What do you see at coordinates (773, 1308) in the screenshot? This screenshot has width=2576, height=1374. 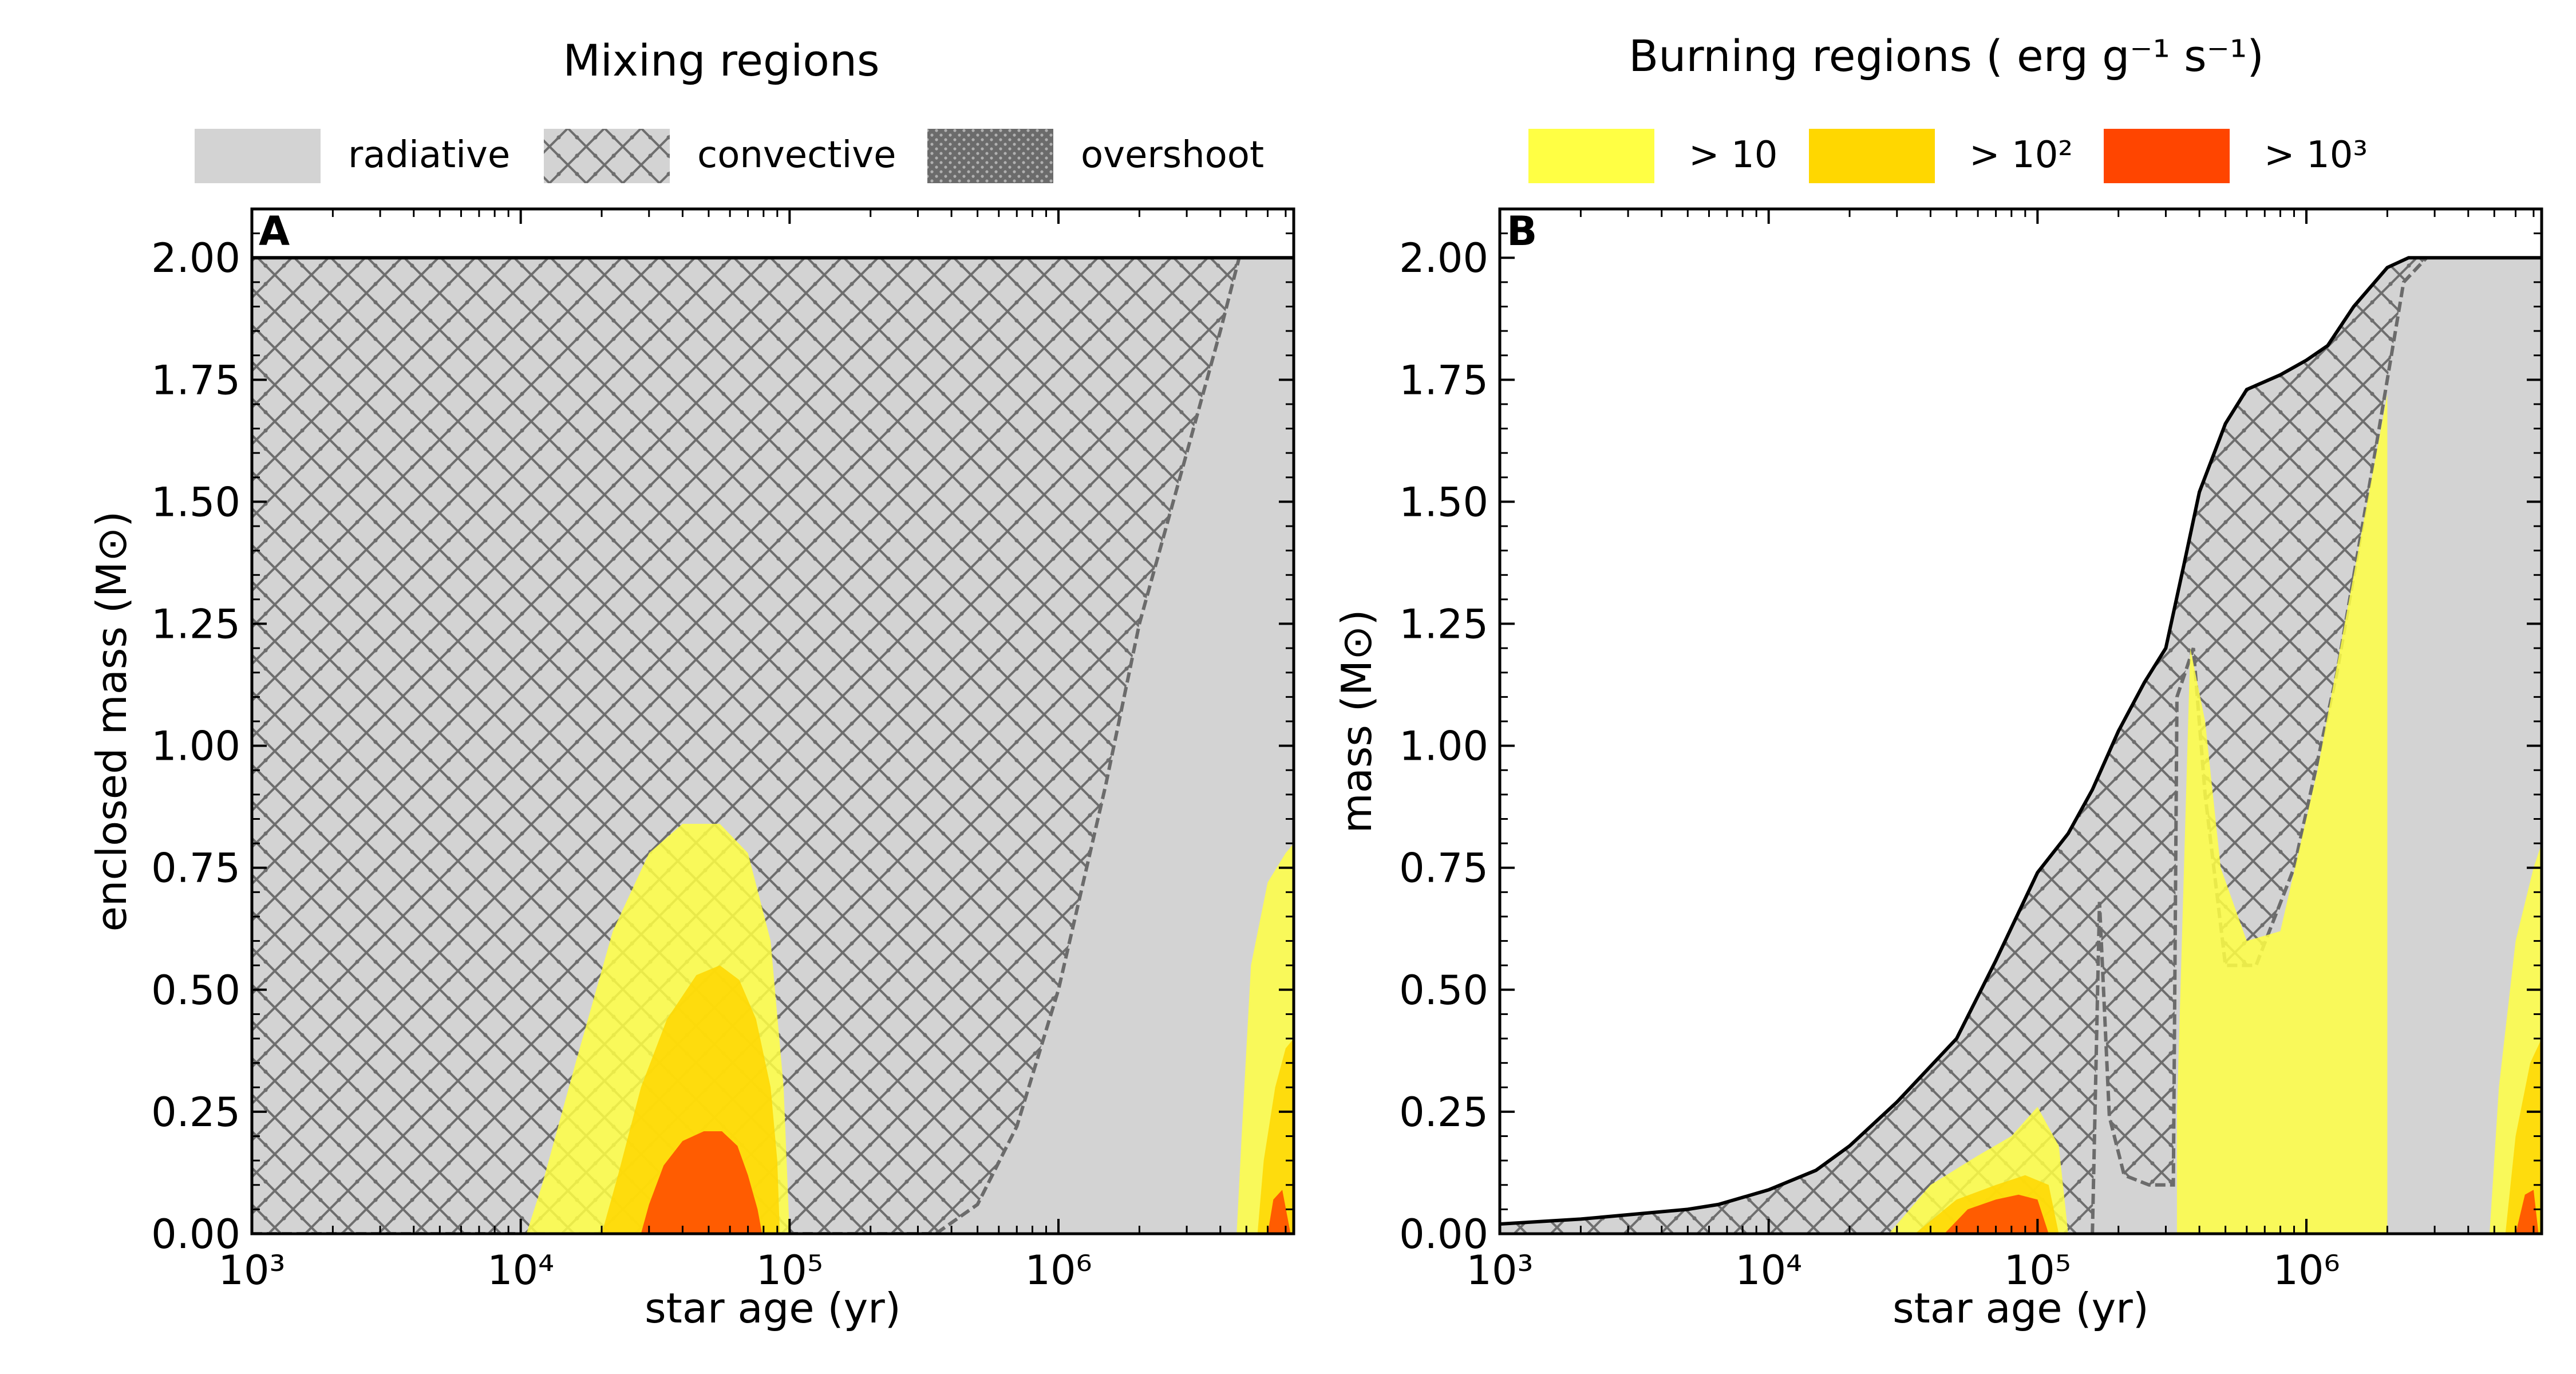 I see `panel-a-x-label: star age (yr)` at bounding box center [773, 1308].